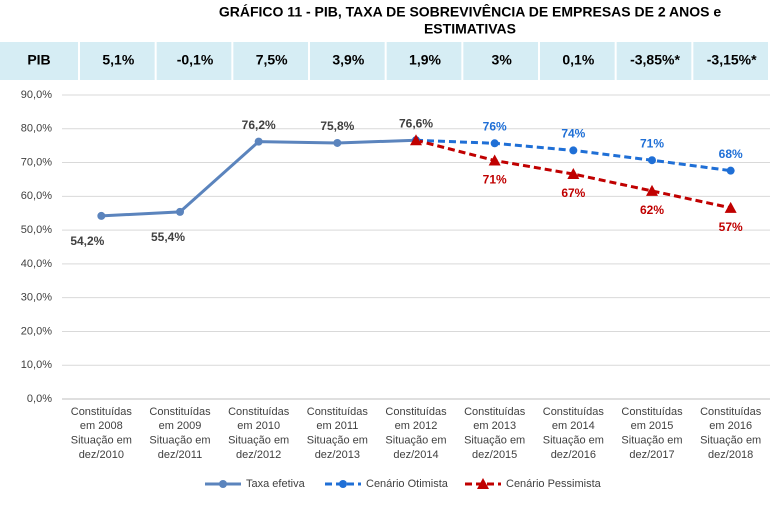 The width and height of the screenshot is (772, 505). I want to click on x-tick-label: em 2013, so click(494, 426).